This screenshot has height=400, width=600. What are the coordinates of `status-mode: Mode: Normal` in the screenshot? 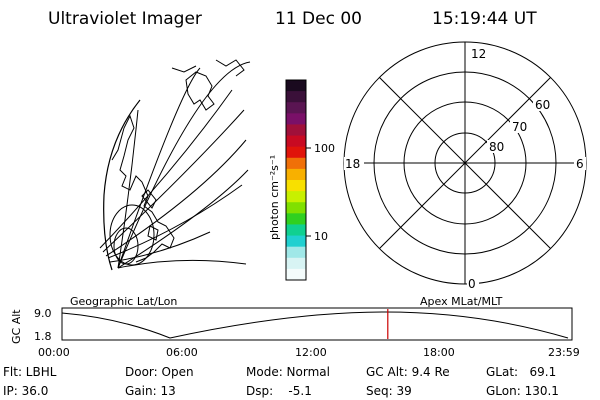 It's located at (288, 372).